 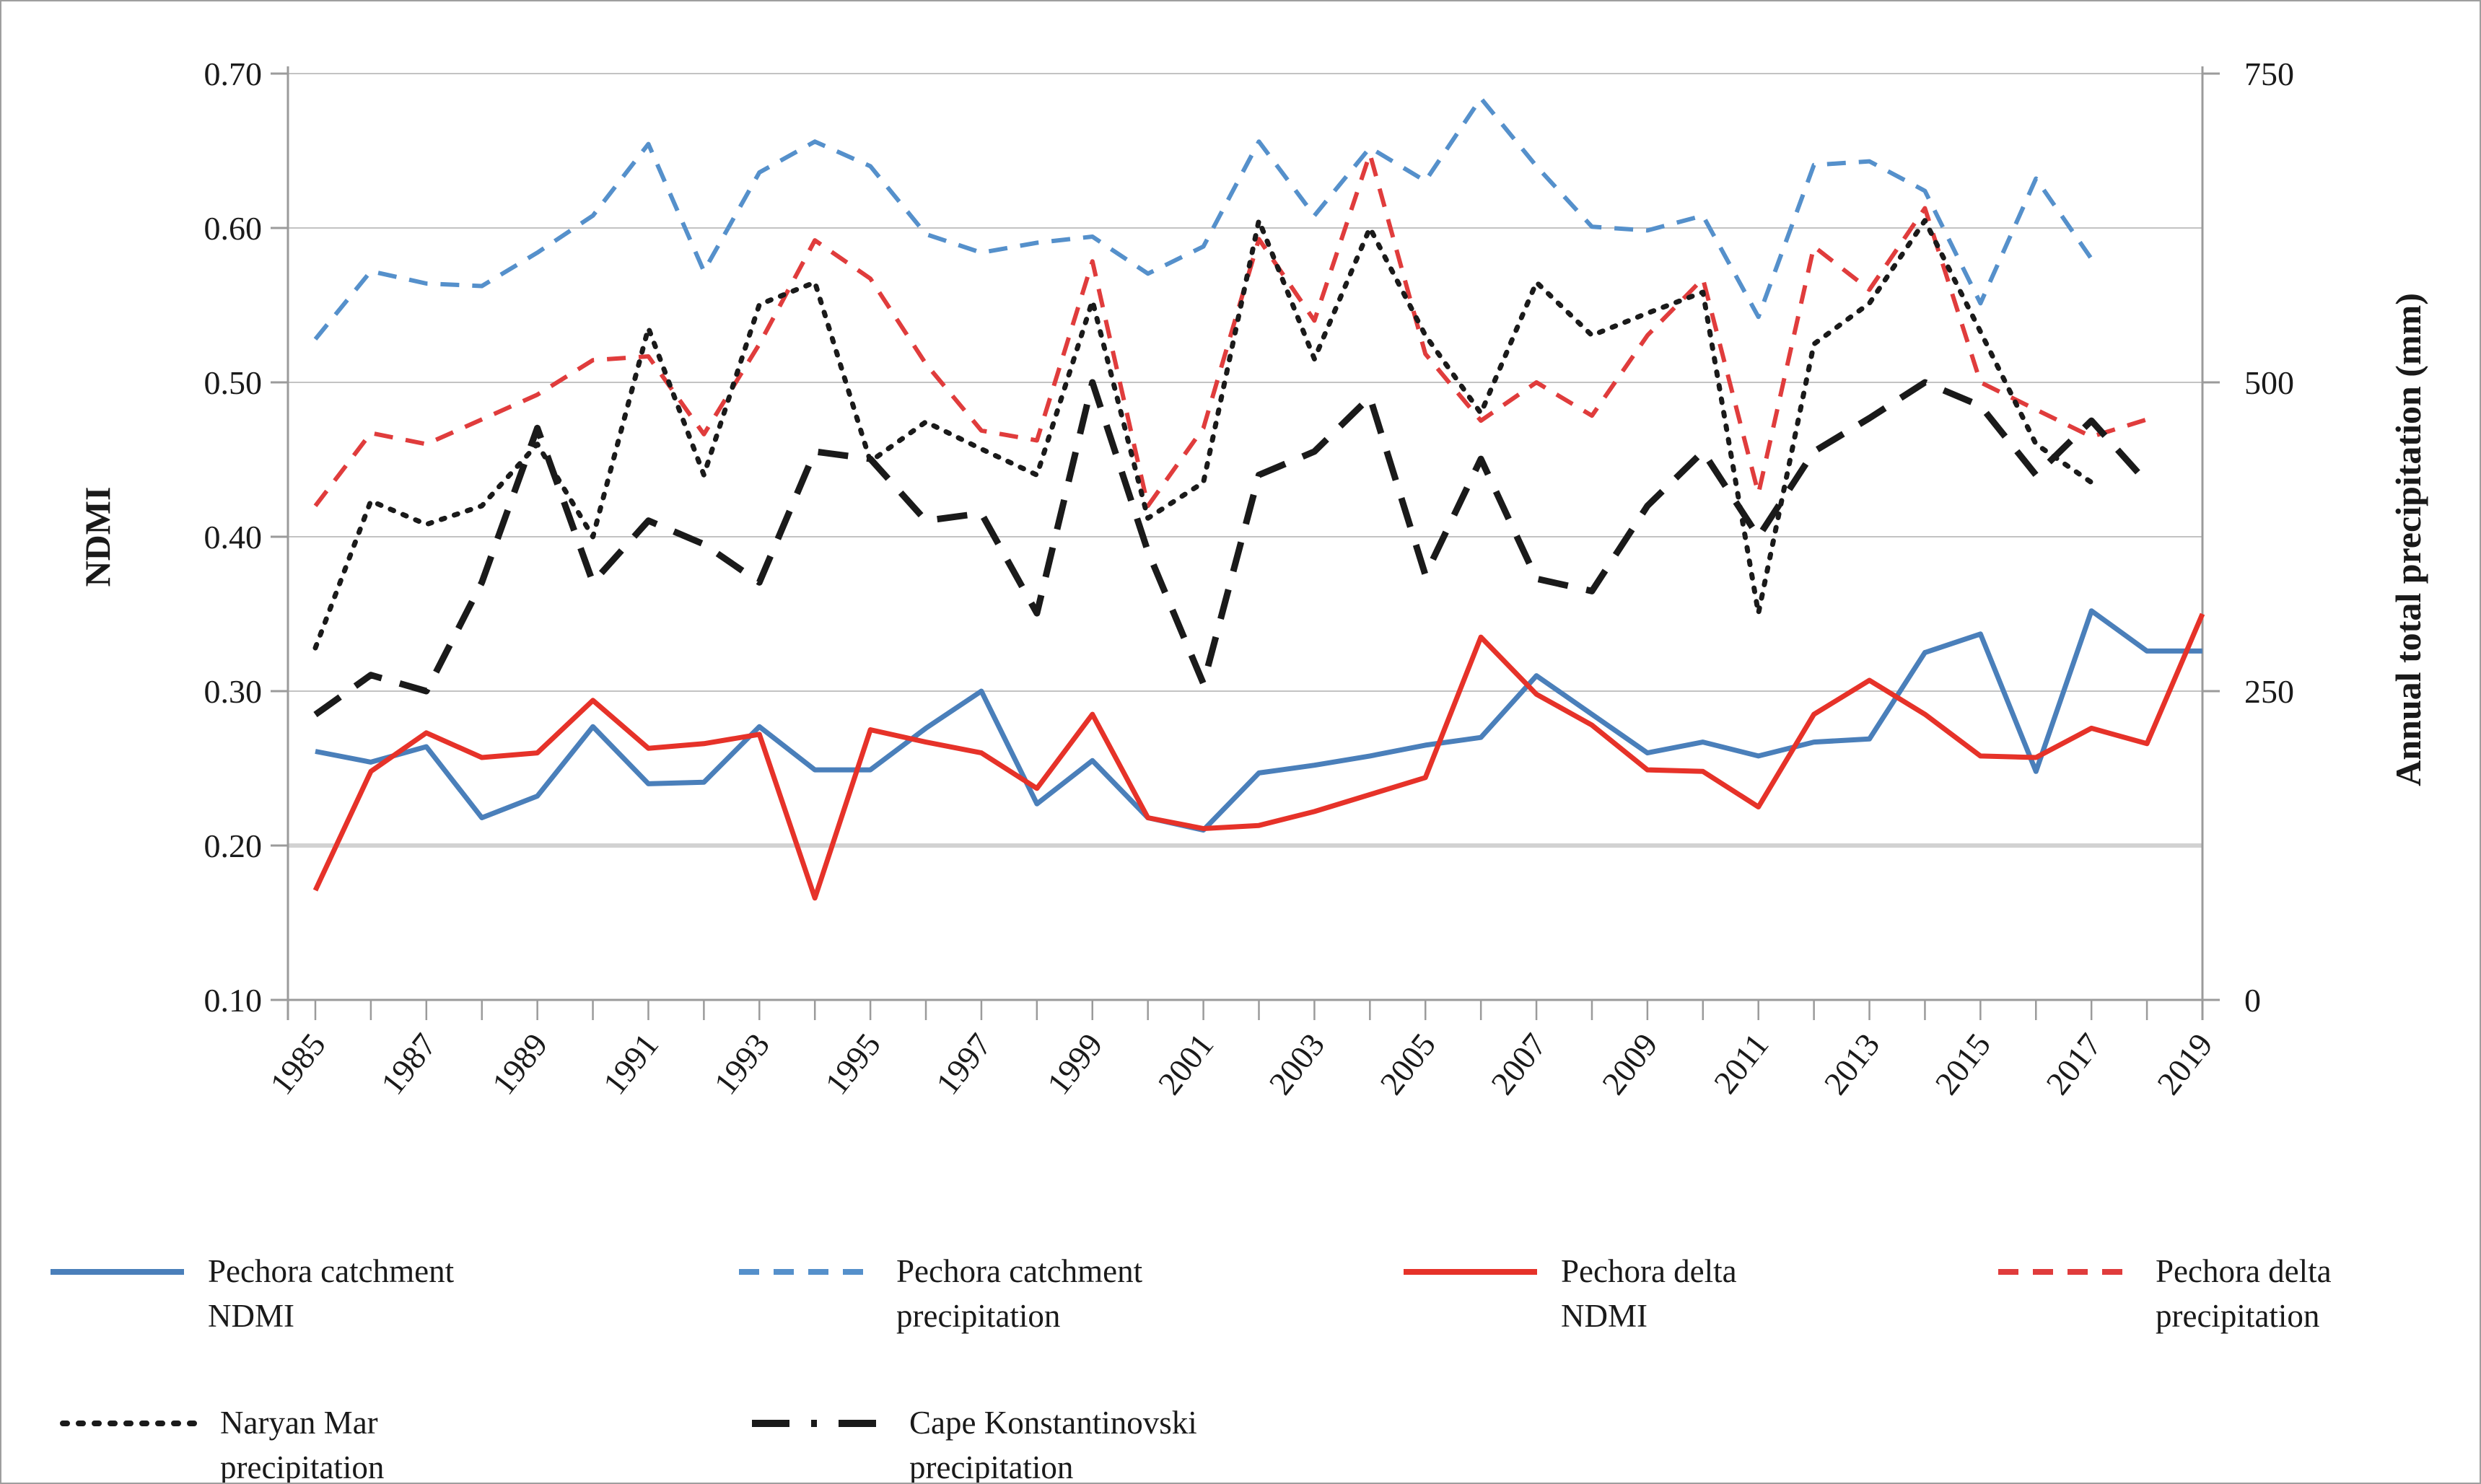 I want to click on left-axis-tick-label: 0.40, so click(x=233, y=537).